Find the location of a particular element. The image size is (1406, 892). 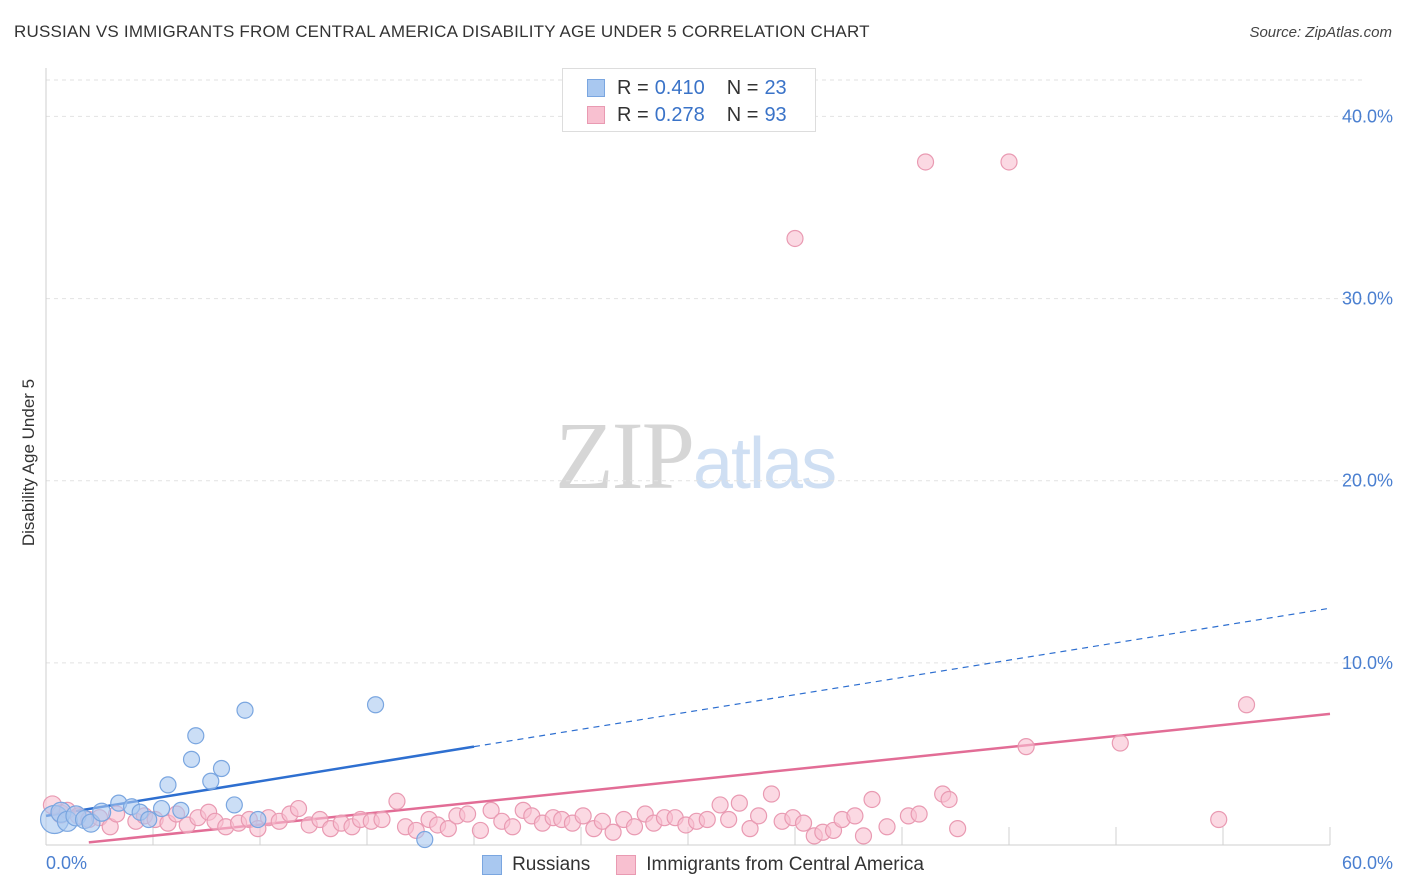

watermark-zip: ZIP is located at coordinates (625, 455).